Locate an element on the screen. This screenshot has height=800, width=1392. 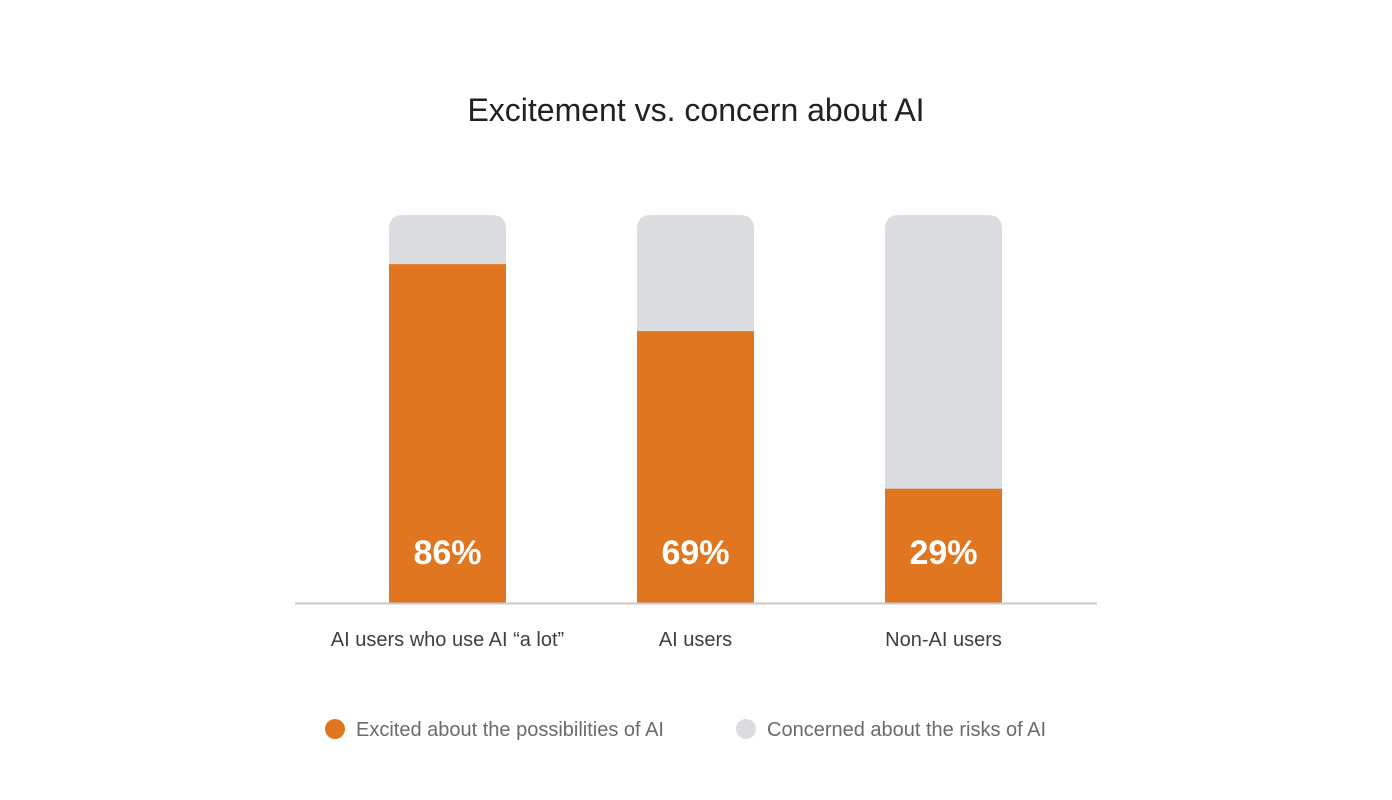
data-label: 69% is located at coordinates (695, 553).